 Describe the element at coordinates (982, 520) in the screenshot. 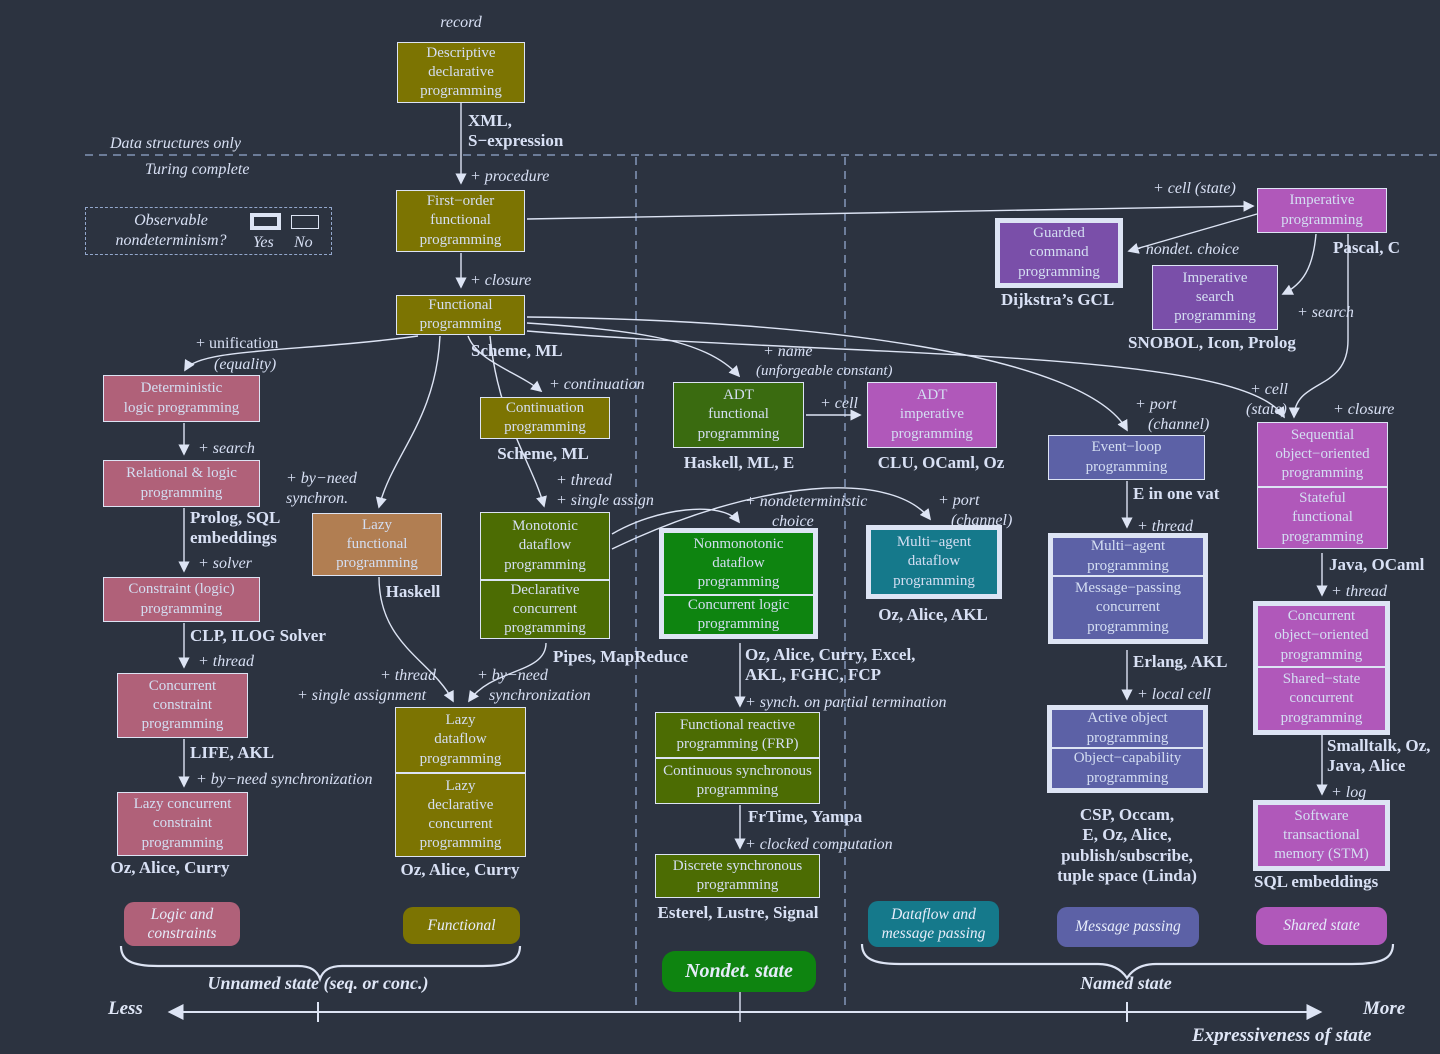

I see `edge-label-channel-madf: (channel)` at that location.